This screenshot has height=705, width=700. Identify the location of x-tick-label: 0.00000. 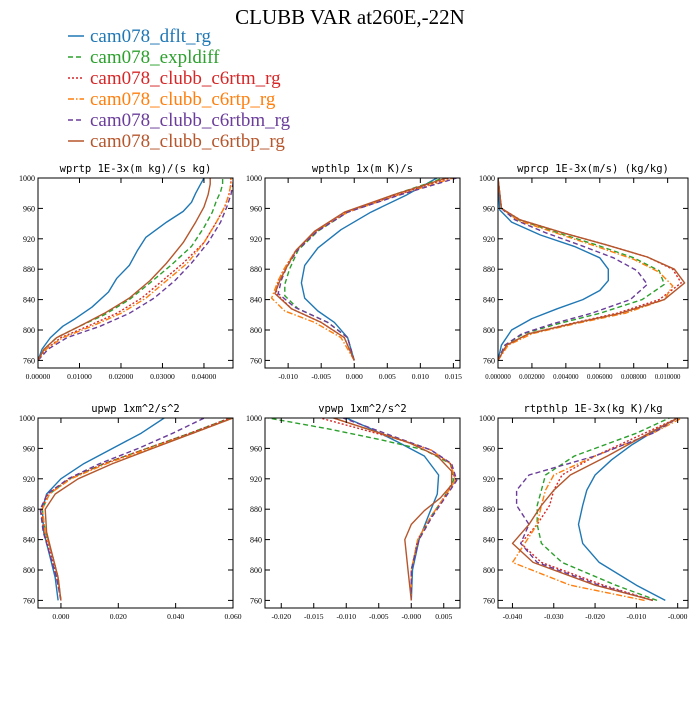
(38, 376).